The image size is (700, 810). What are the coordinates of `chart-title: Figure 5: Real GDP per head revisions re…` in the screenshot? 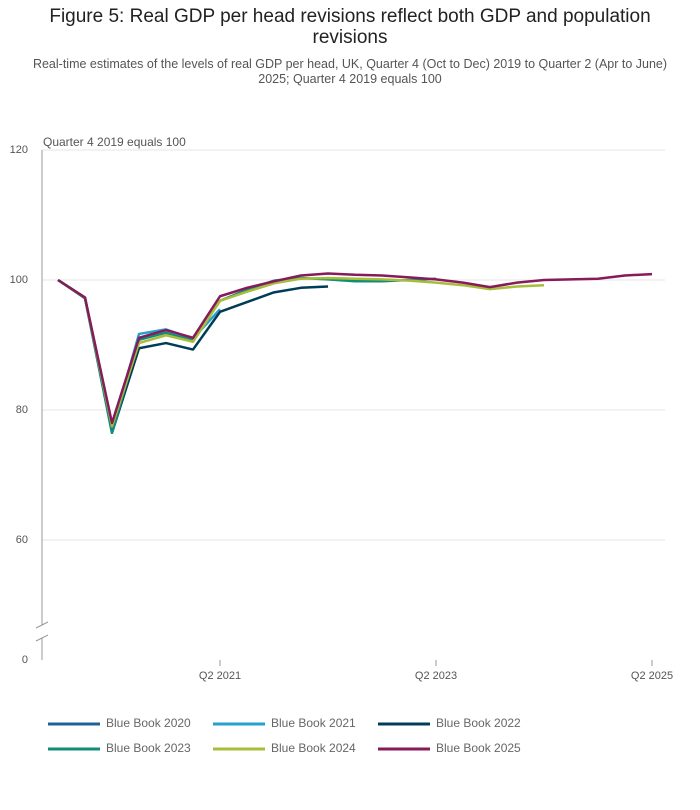 It's located at (350, 27).